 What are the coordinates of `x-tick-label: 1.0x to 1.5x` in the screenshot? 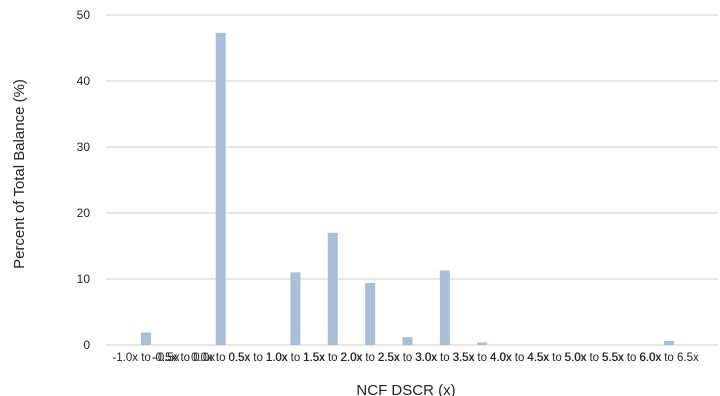 It's located at (296, 358).